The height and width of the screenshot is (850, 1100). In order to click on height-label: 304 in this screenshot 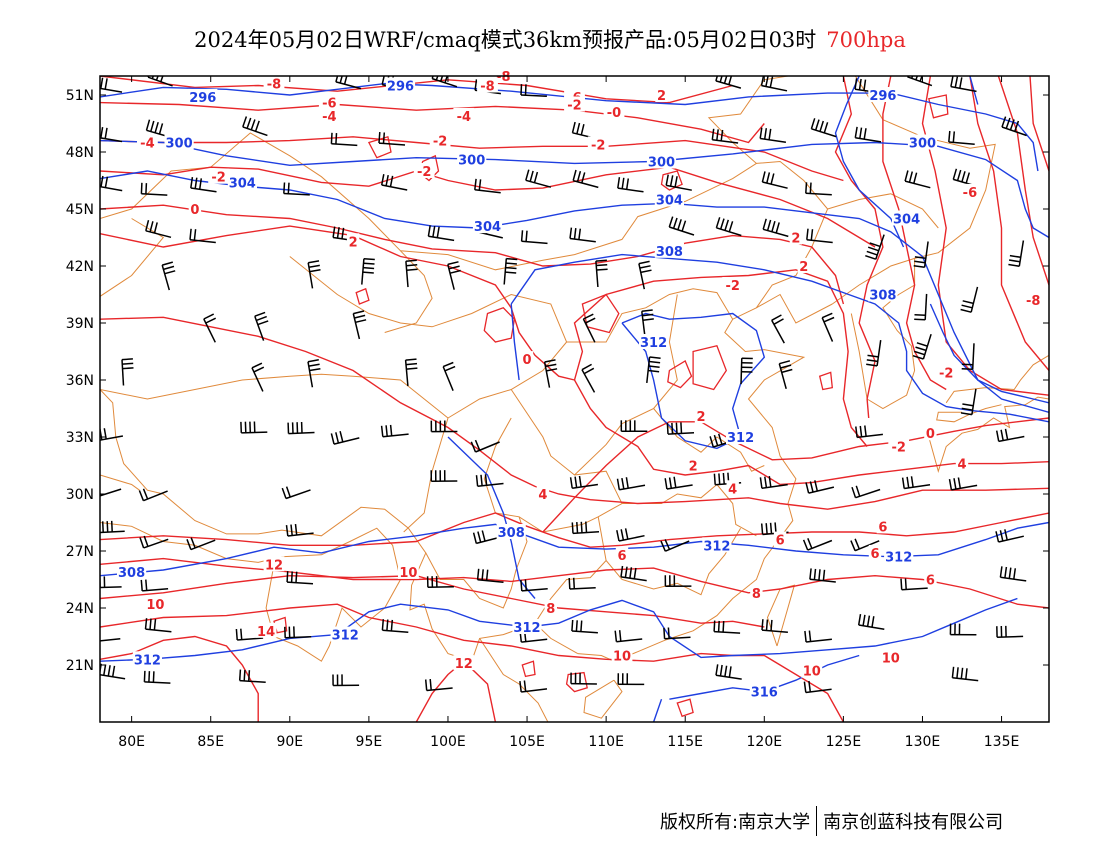, I will do `click(242, 183)`.